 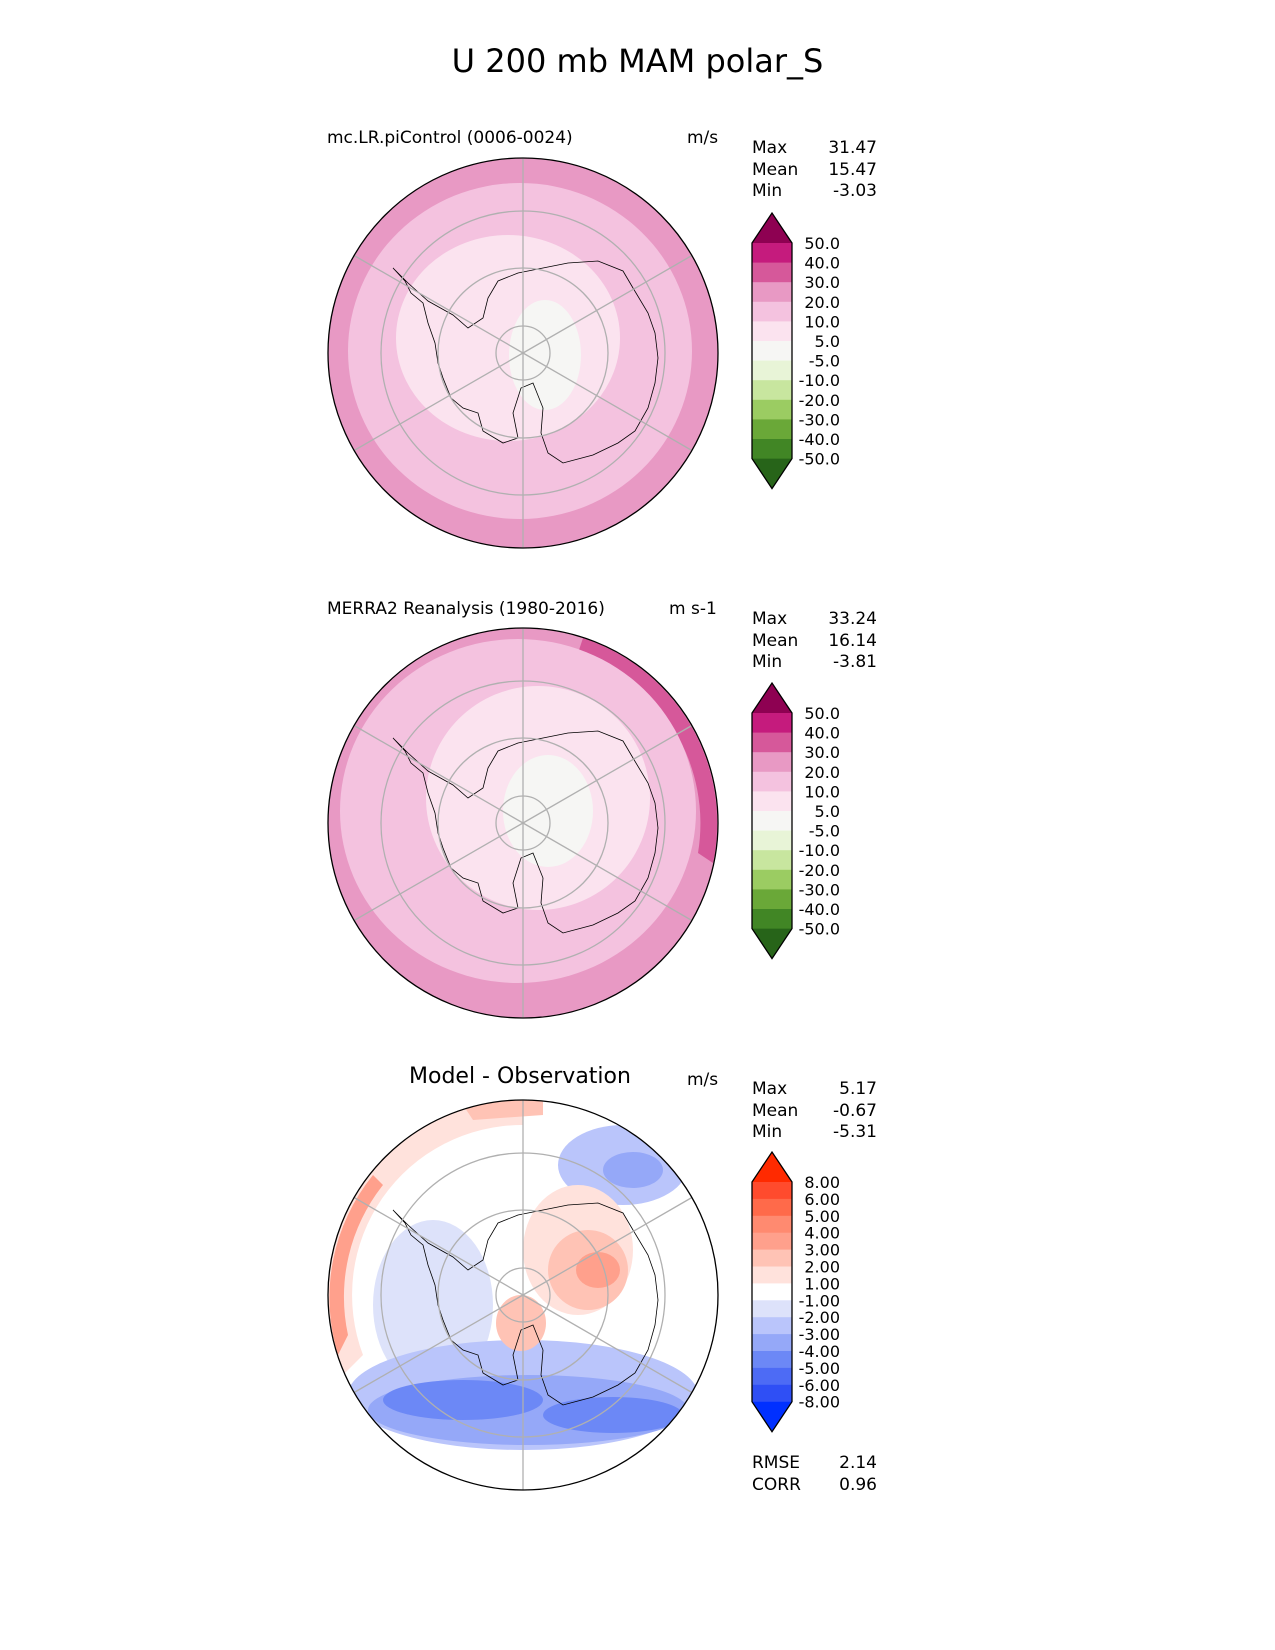 I want to click on colorbar-tick-label: -8.00, so click(x=819, y=1402).